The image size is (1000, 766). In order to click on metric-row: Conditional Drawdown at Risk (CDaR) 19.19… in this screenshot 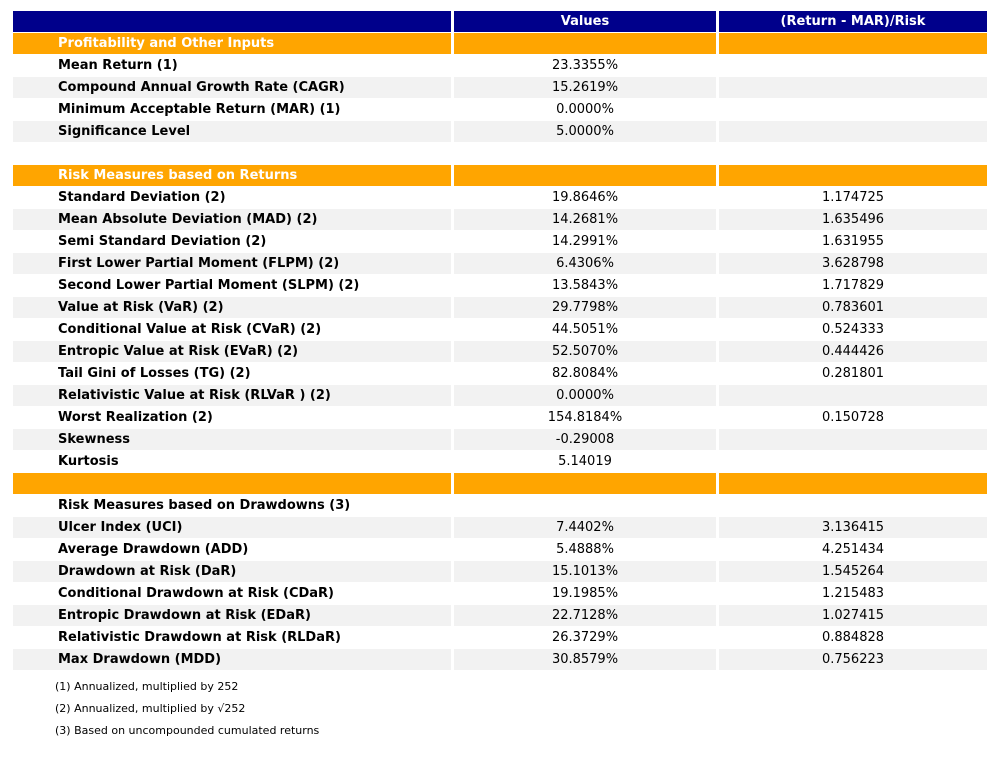, I will do `click(500, 593)`.